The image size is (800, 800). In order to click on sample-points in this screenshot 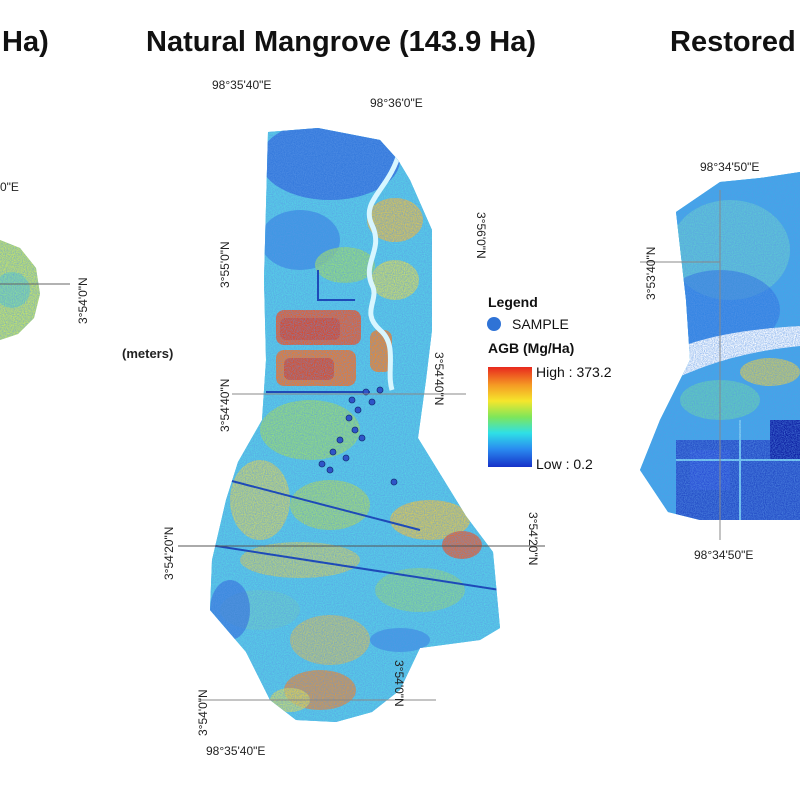, I will do `click(358, 436)`.